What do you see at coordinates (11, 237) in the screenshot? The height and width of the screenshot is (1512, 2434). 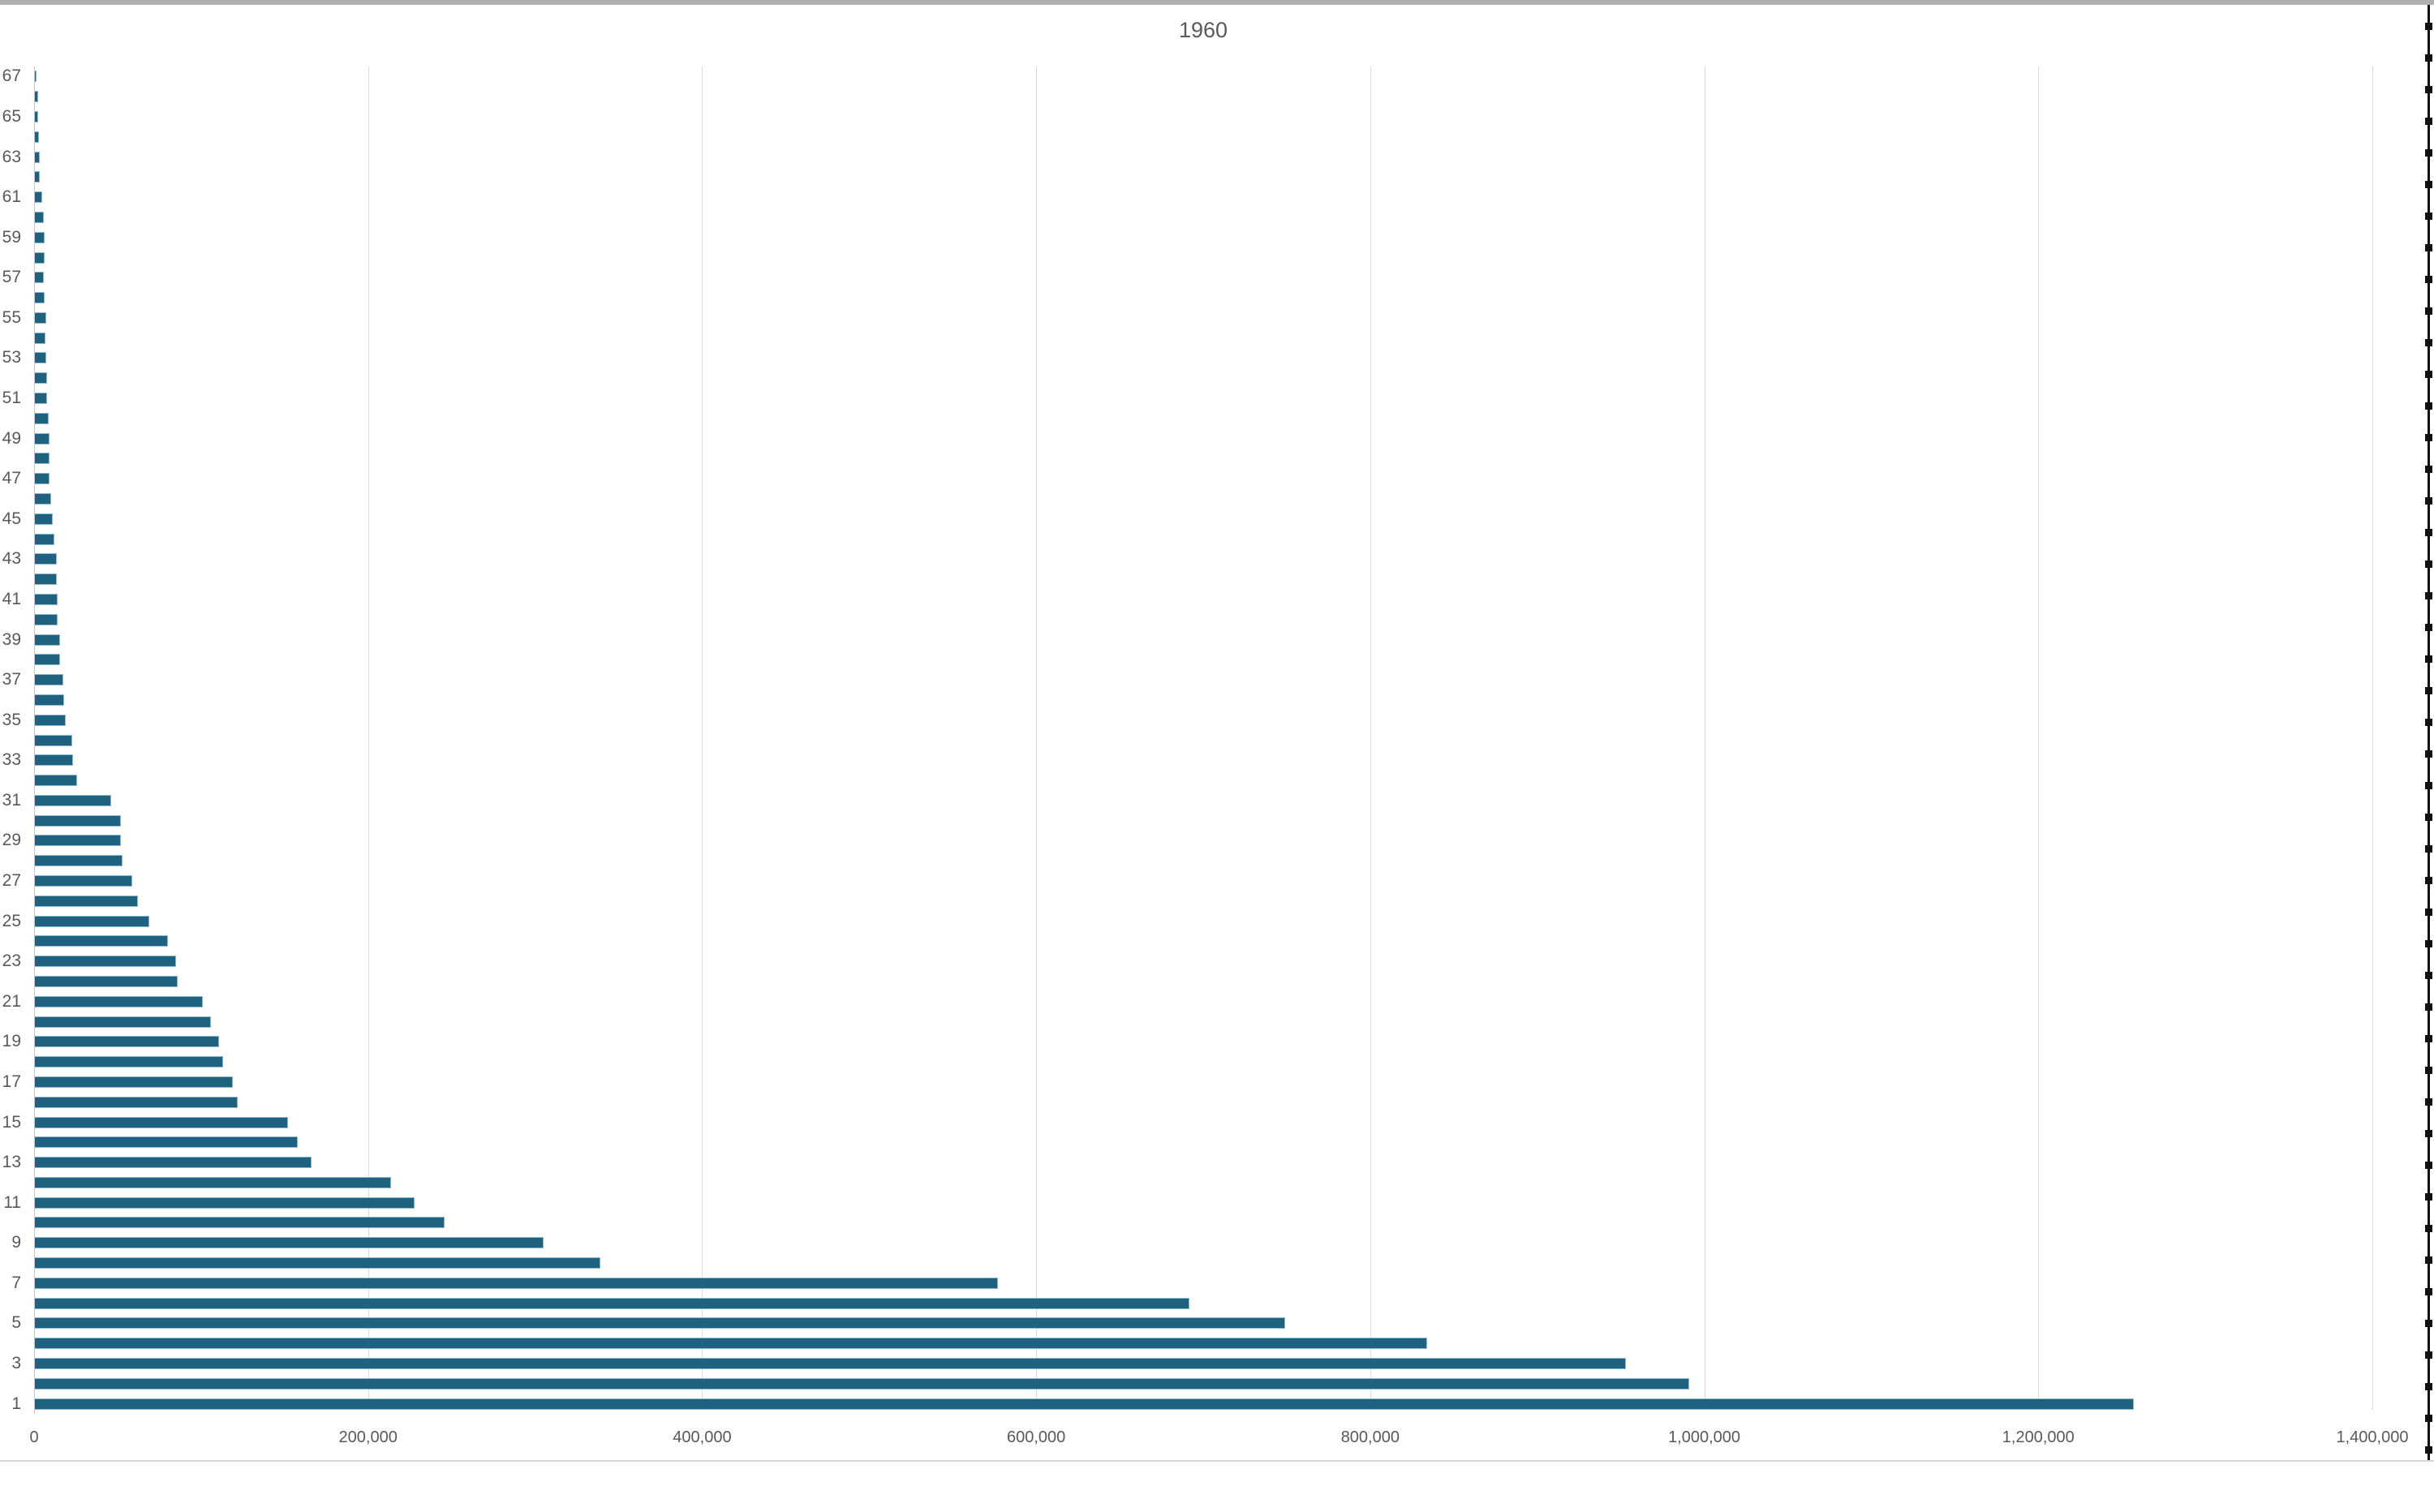 I see `y-tick-label: 59` at bounding box center [11, 237].